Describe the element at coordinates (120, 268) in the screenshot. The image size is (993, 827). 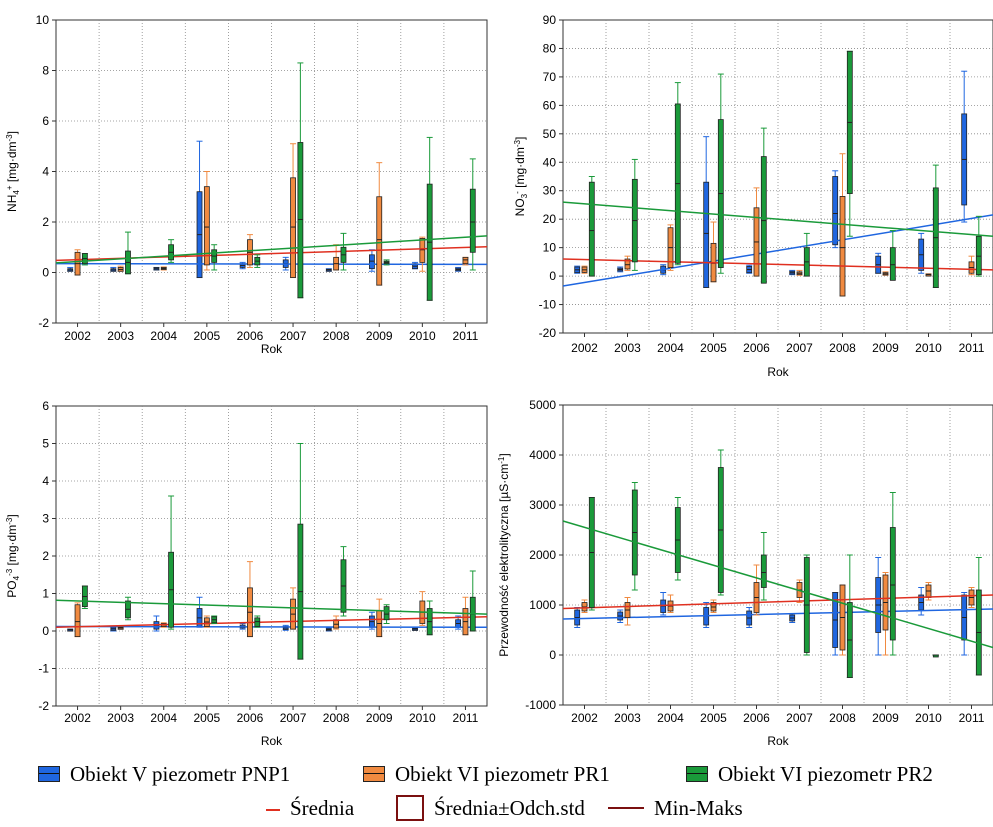
I see `box-pr1-2003` at that location.